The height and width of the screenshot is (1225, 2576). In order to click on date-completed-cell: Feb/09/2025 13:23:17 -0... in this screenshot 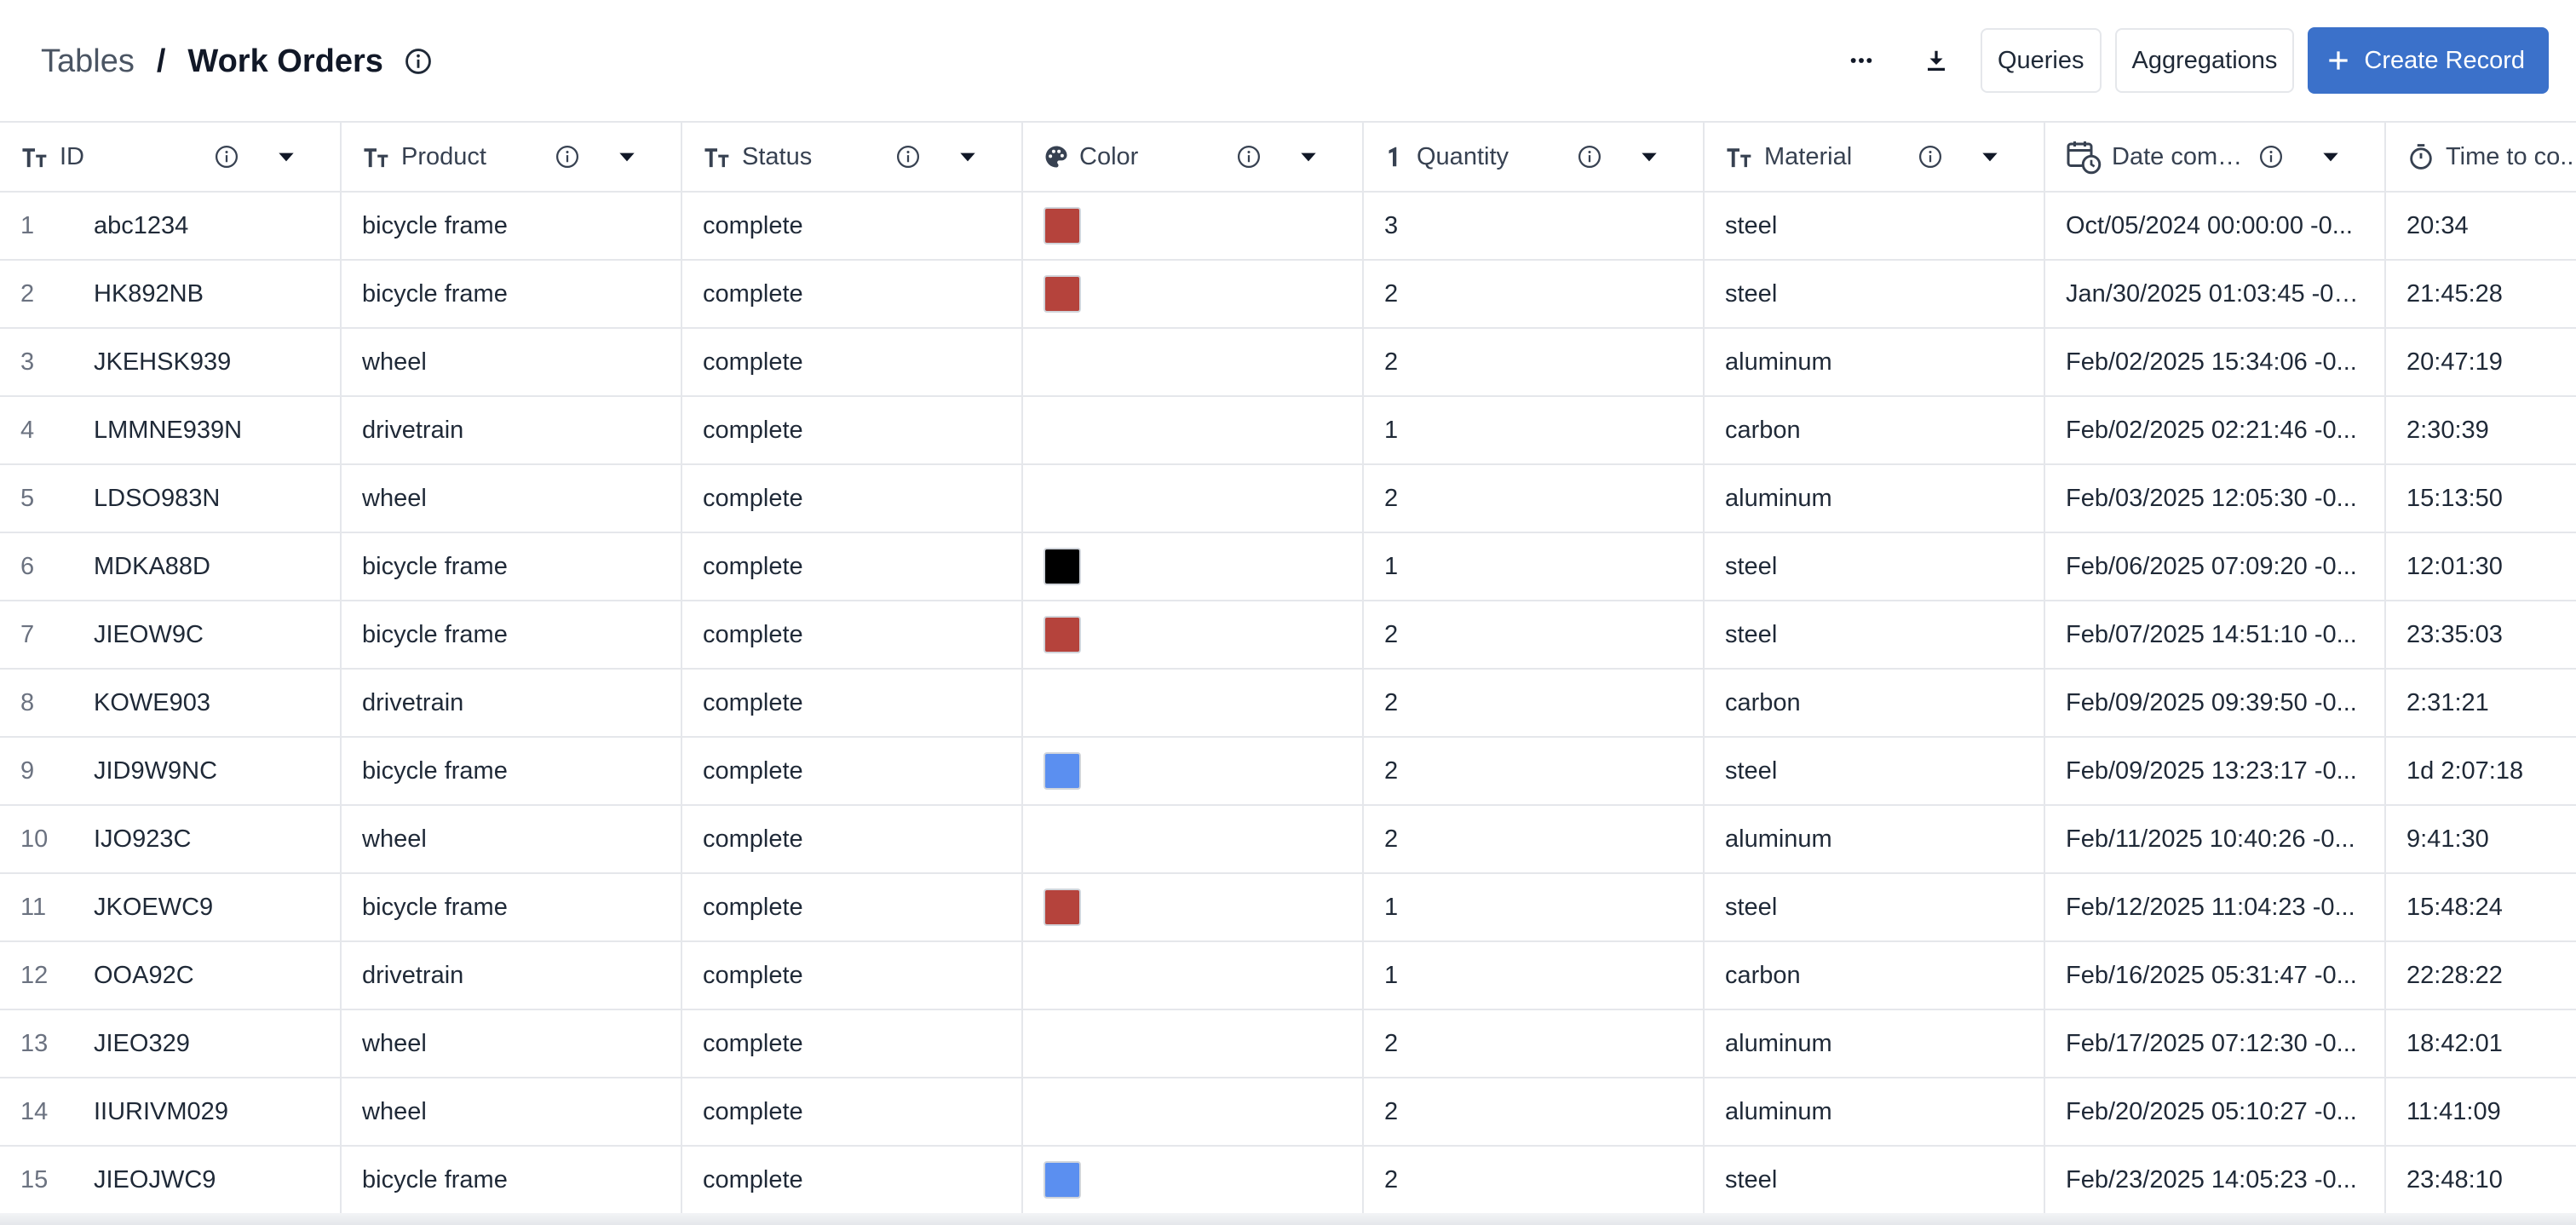, I will do `click(2215, 771)`.